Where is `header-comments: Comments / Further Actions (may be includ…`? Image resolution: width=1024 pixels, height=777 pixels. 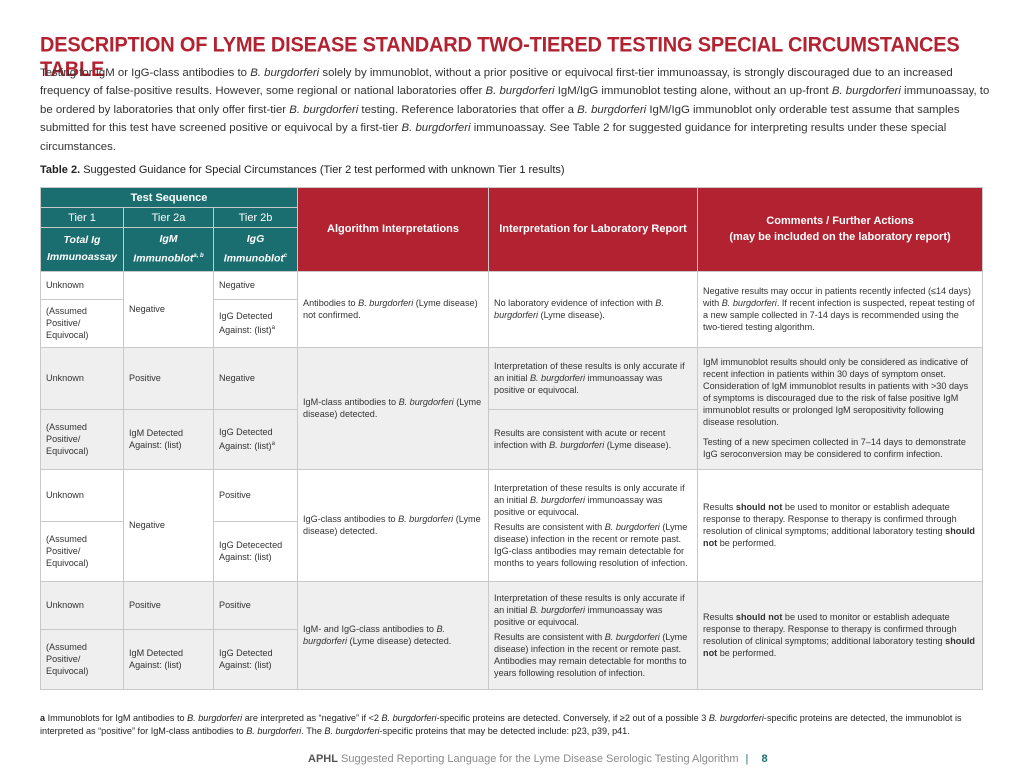
header-comments: Comments / Further Actions (may be includ… is located at coordinates (840, 229).